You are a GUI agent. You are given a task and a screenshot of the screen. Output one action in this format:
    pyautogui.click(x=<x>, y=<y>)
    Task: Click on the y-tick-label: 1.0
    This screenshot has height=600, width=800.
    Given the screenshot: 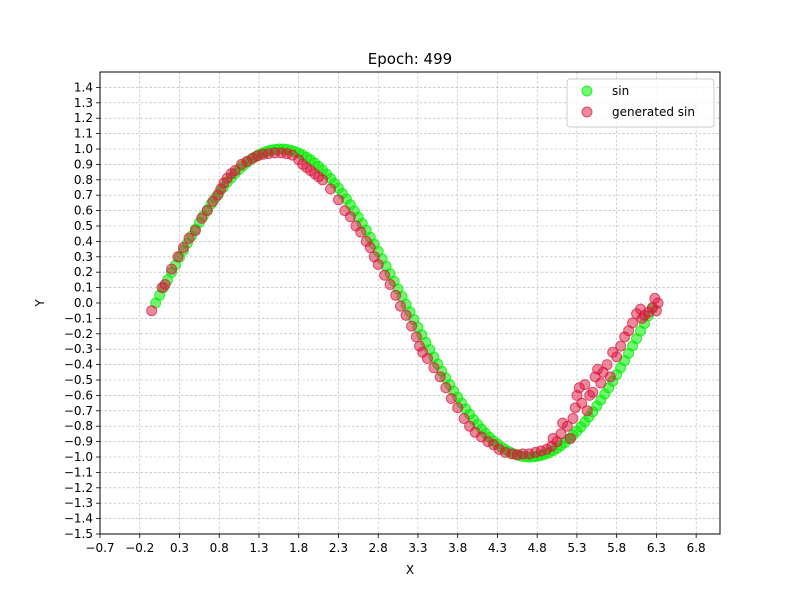 What is the action you would take?
    pyautogui.click(x=83, y=149)
    